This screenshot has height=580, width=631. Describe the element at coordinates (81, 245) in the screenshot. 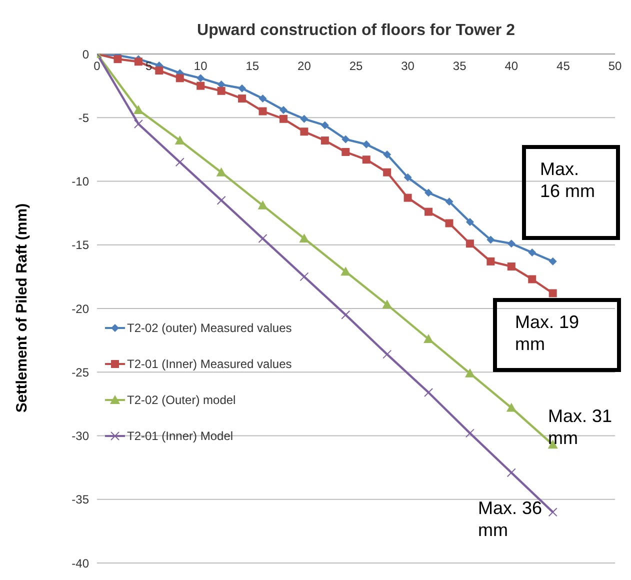

I see `y-tick-label: -15` at that location.